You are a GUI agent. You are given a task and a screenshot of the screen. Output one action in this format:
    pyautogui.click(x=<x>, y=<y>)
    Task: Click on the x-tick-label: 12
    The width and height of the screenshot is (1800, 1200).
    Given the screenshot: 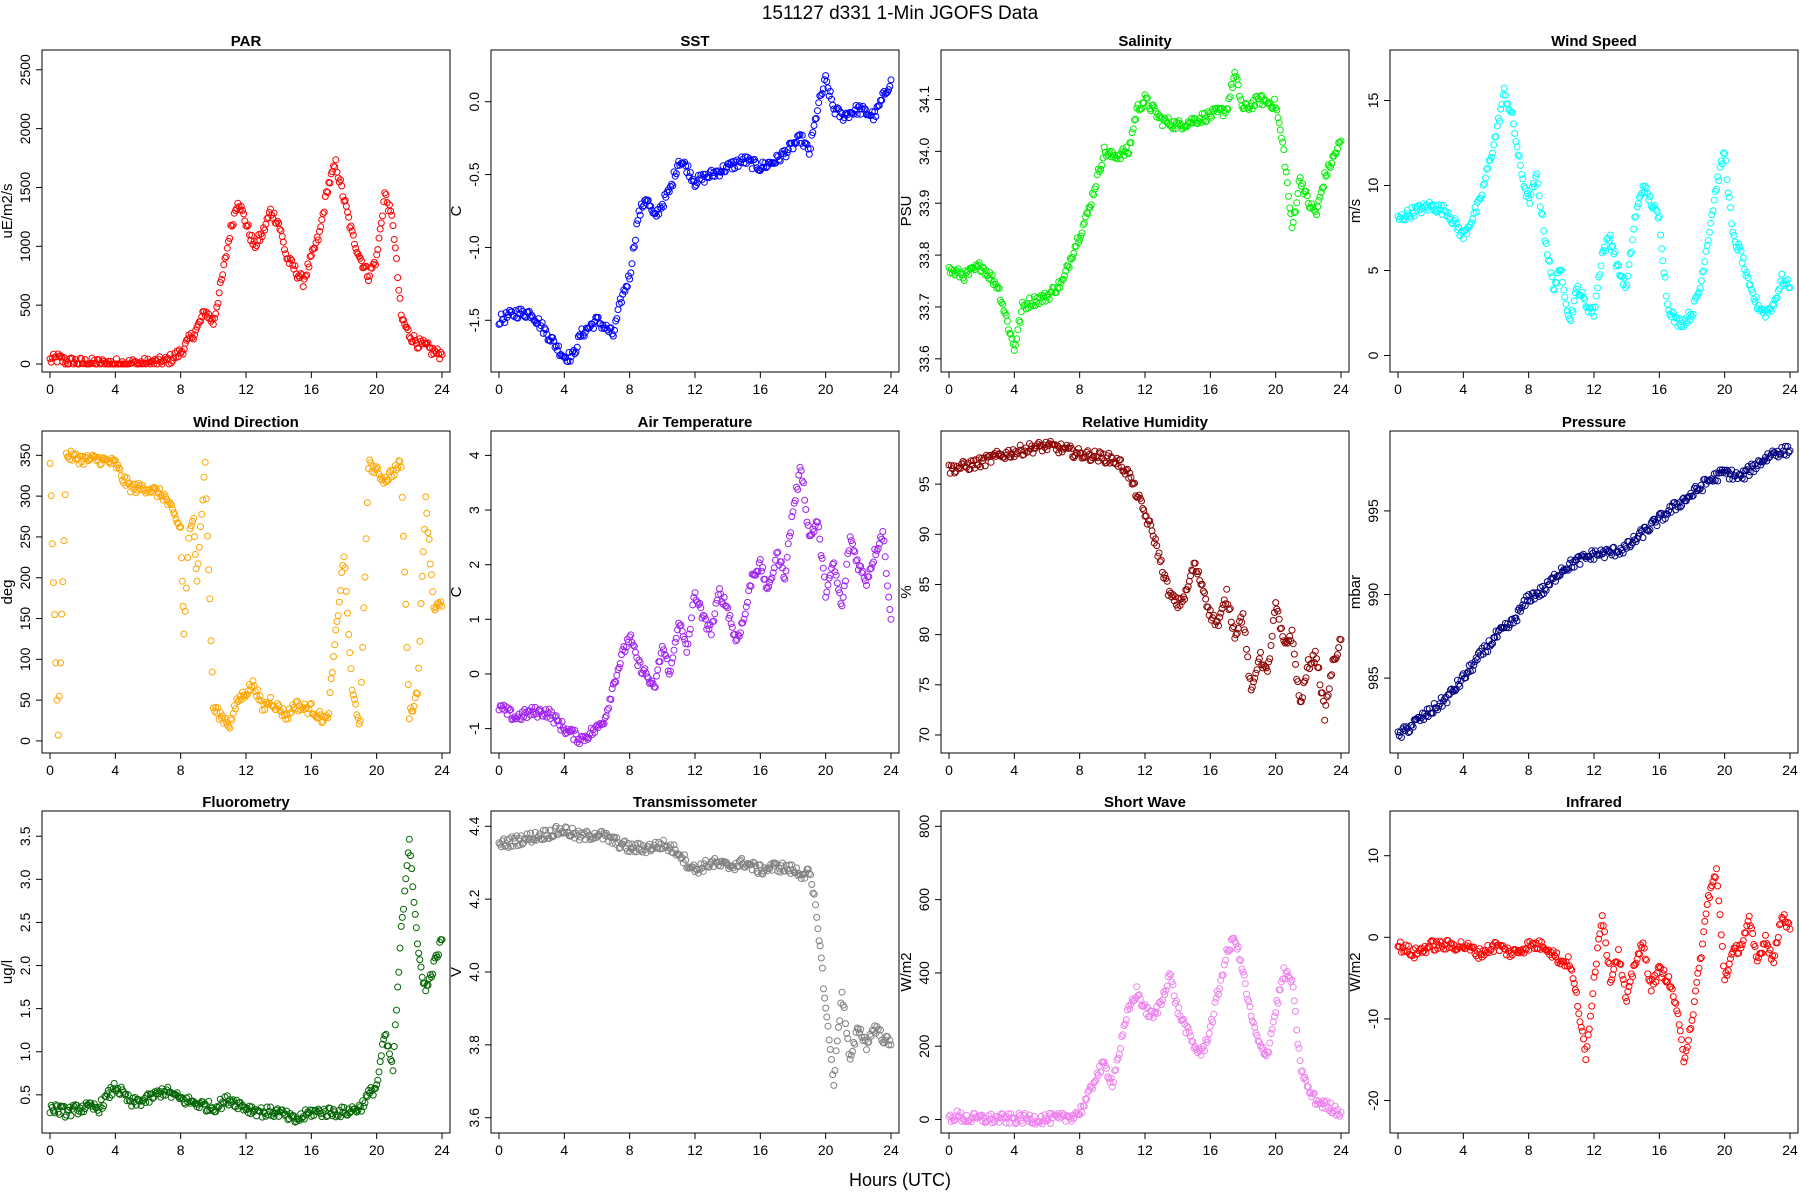 What is the action you would take?
    pyautogui.click(x=246, y=389)
    